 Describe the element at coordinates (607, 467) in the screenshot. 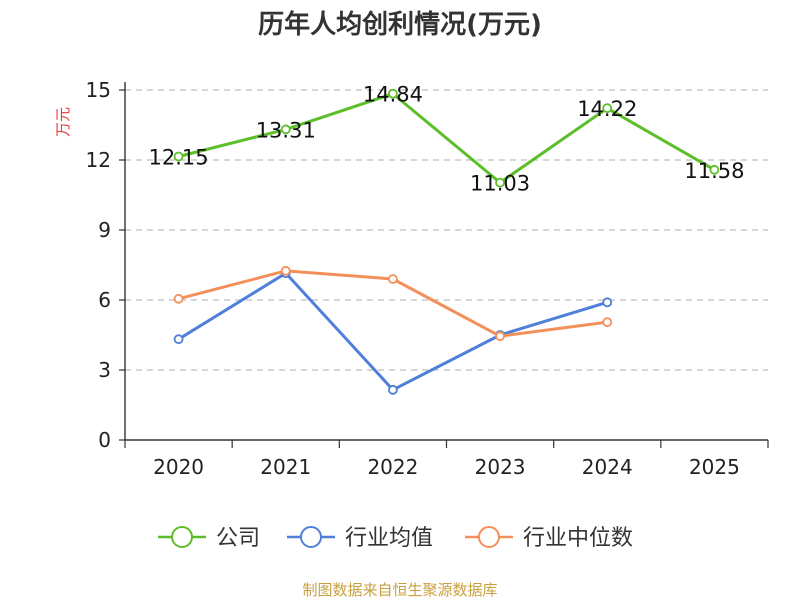

I see `x-tick-label: 2024` at that location.